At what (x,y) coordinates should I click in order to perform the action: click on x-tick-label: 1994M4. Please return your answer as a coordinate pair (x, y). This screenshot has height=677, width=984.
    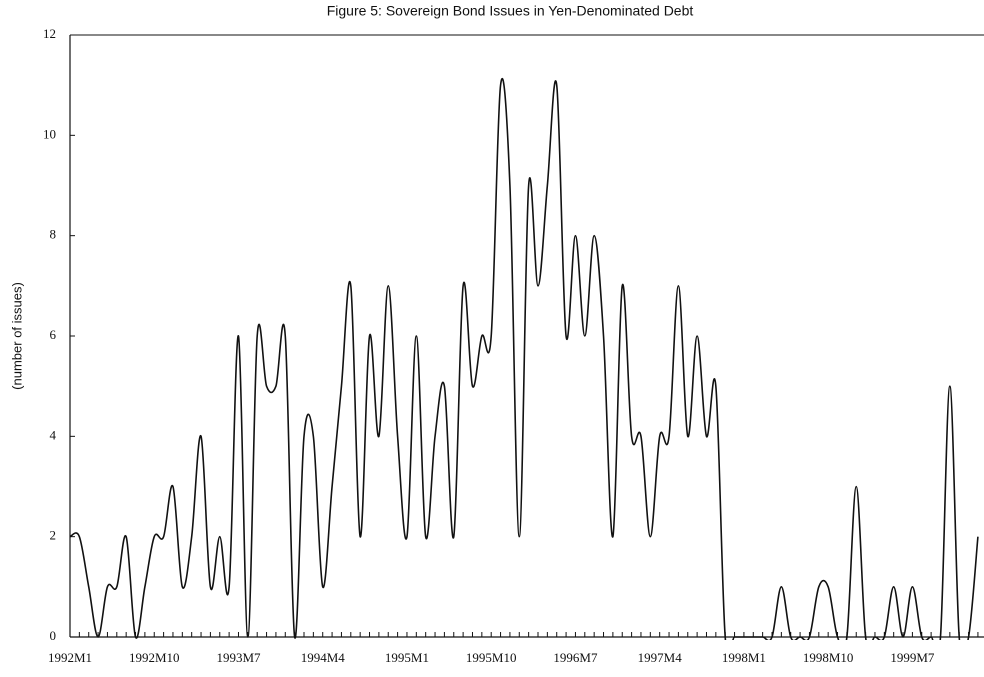
    Looking at the image, I should click on (323, 657).